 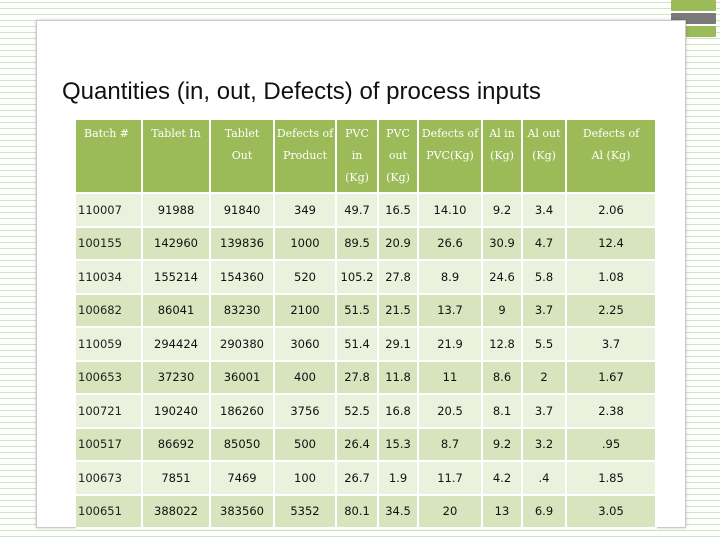 What do you see at coordinates (450, 277) in the screenshot?
I see `table-cell: 8.9` at bounding box center [450, 277].